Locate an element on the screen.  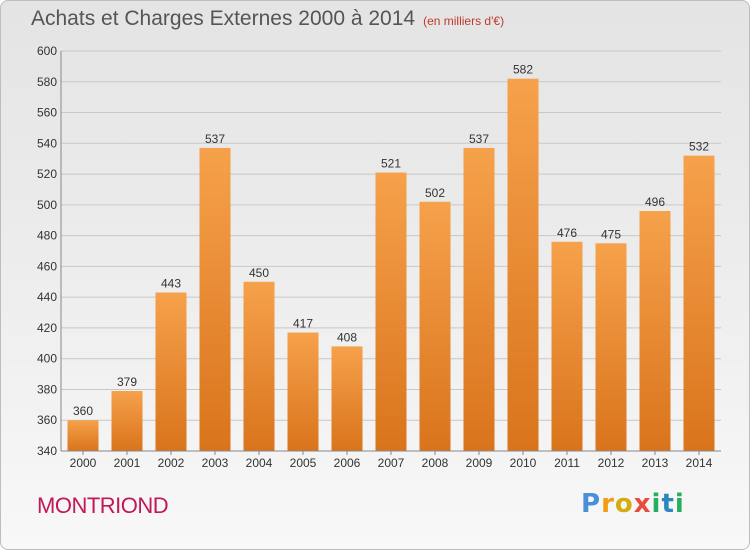
y-tick-label: 560 is located at coordinates (47, 113).